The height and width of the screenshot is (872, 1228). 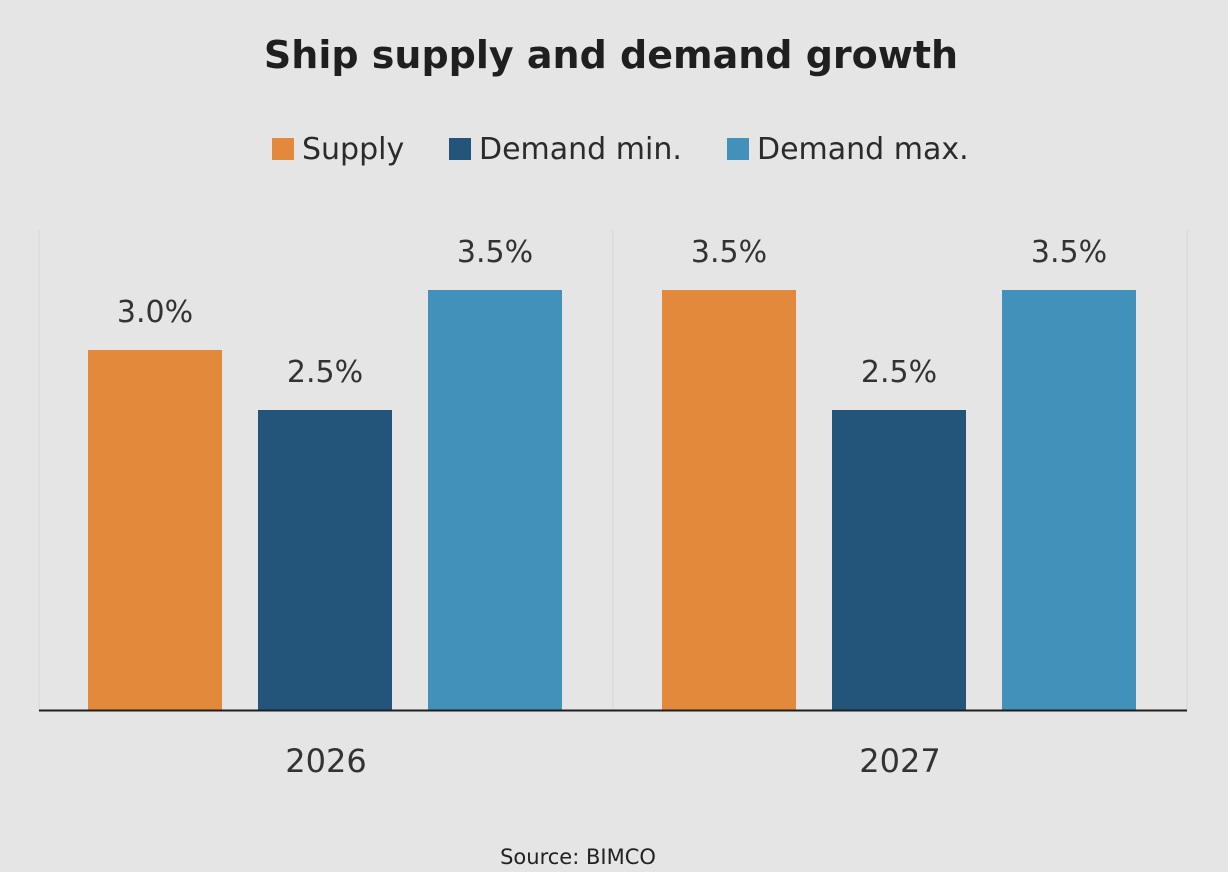 I want to click on legend: Supply Demand min. Demand max., so click(x=620, y=149).